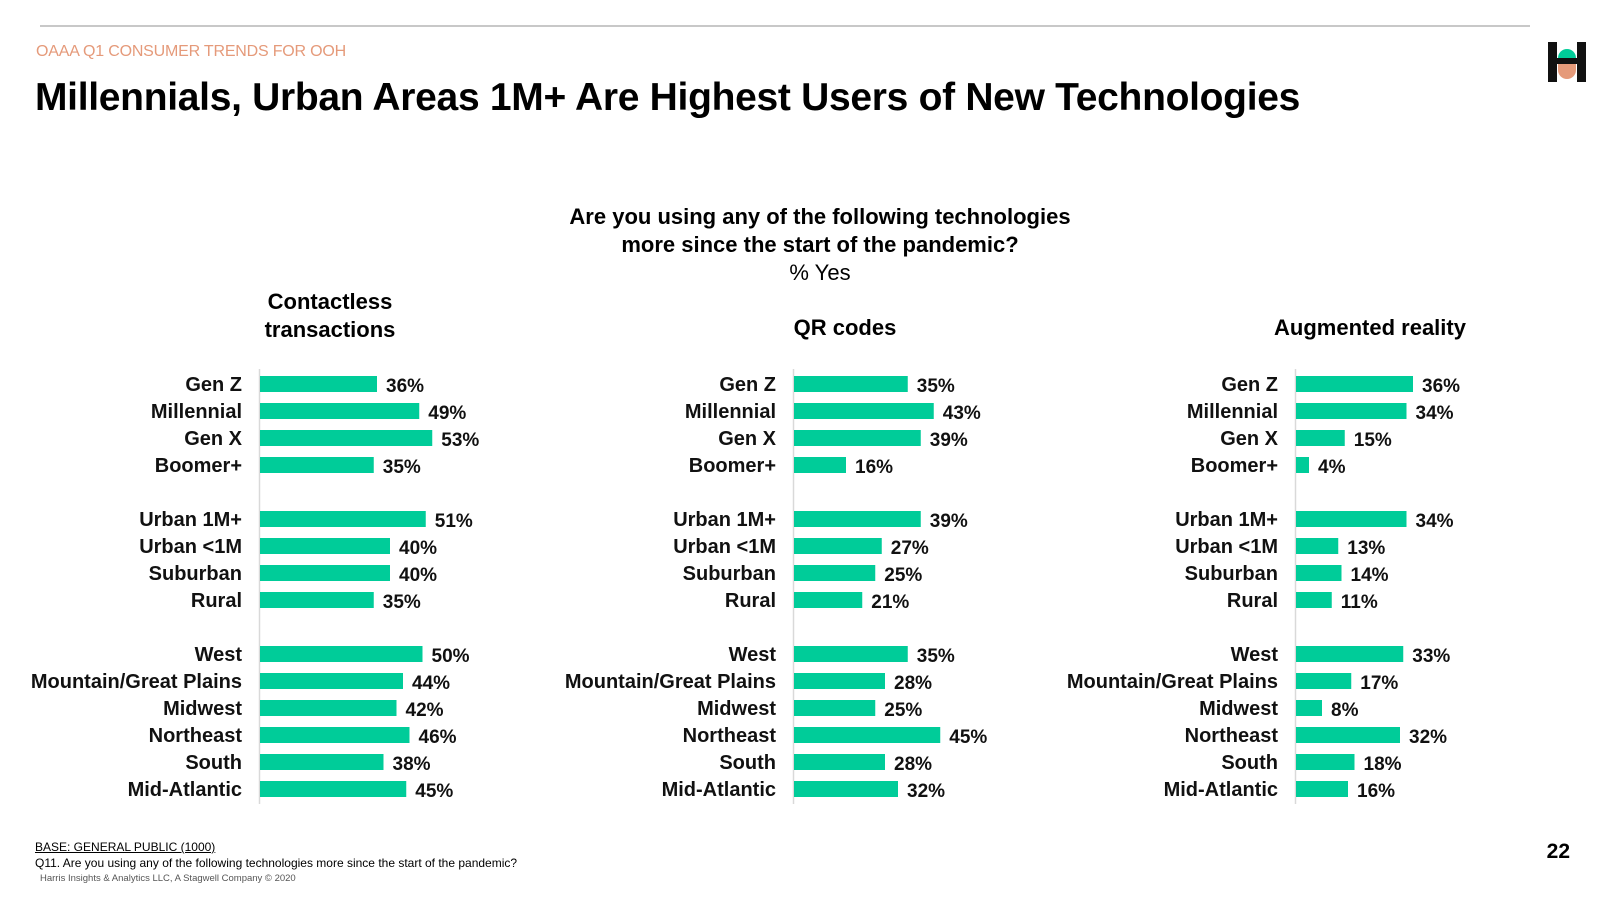  Describe the element at coordinates (136, 682) in the screenshot. I see `chart-0-category-label: Mountain/Great Plains` at that location.